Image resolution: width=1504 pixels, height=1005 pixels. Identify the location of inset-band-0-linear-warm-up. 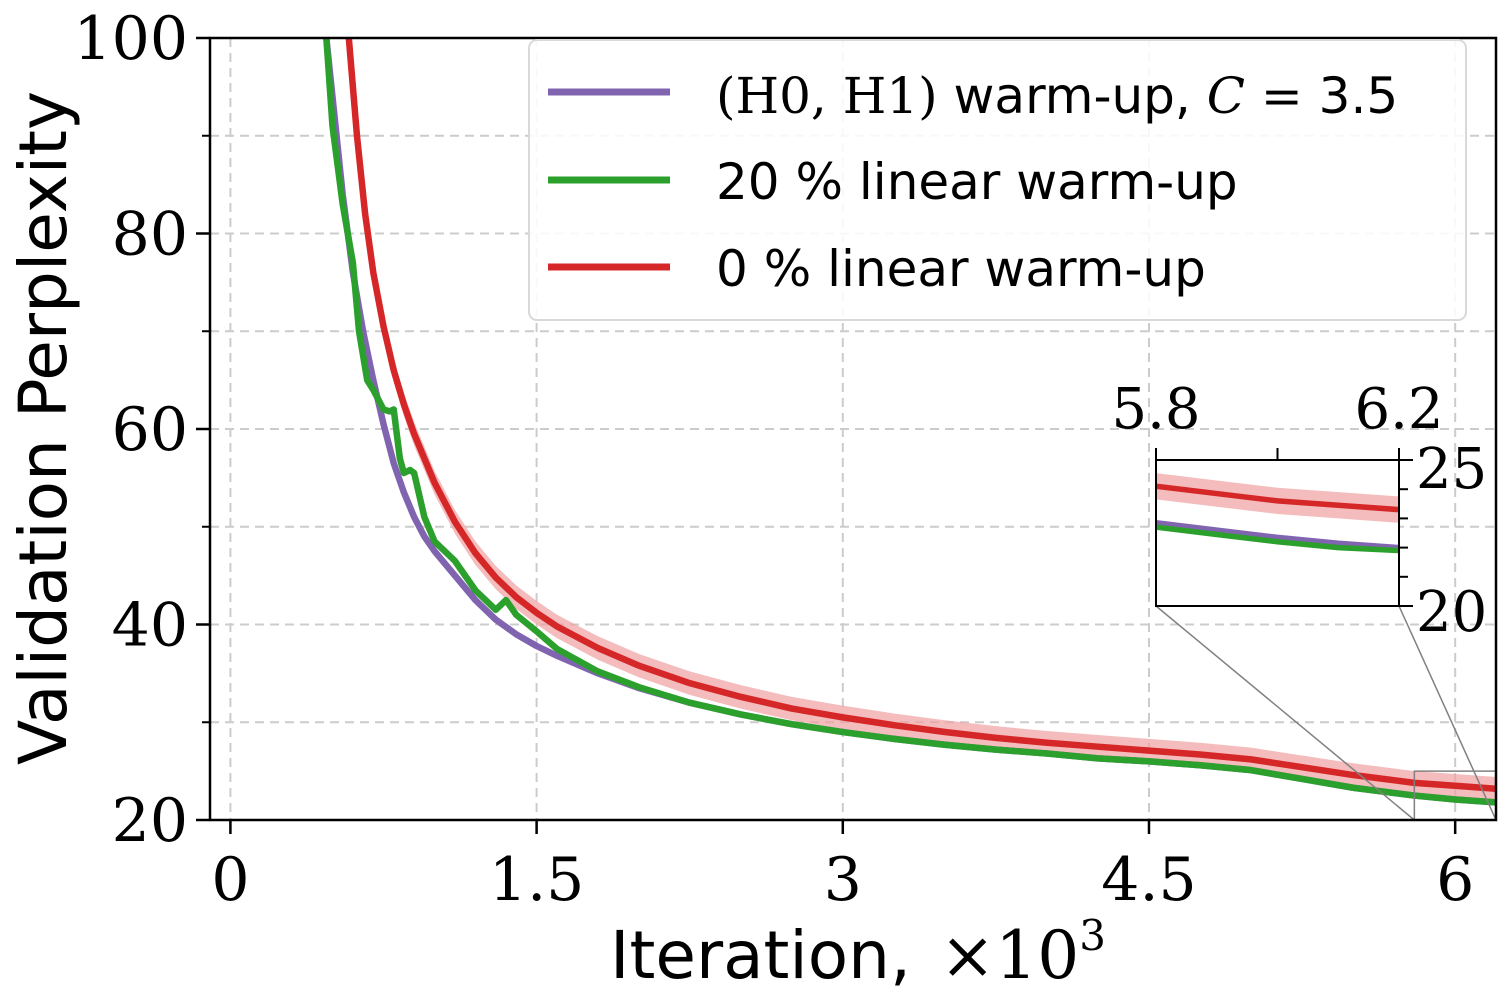
(1277, 498).